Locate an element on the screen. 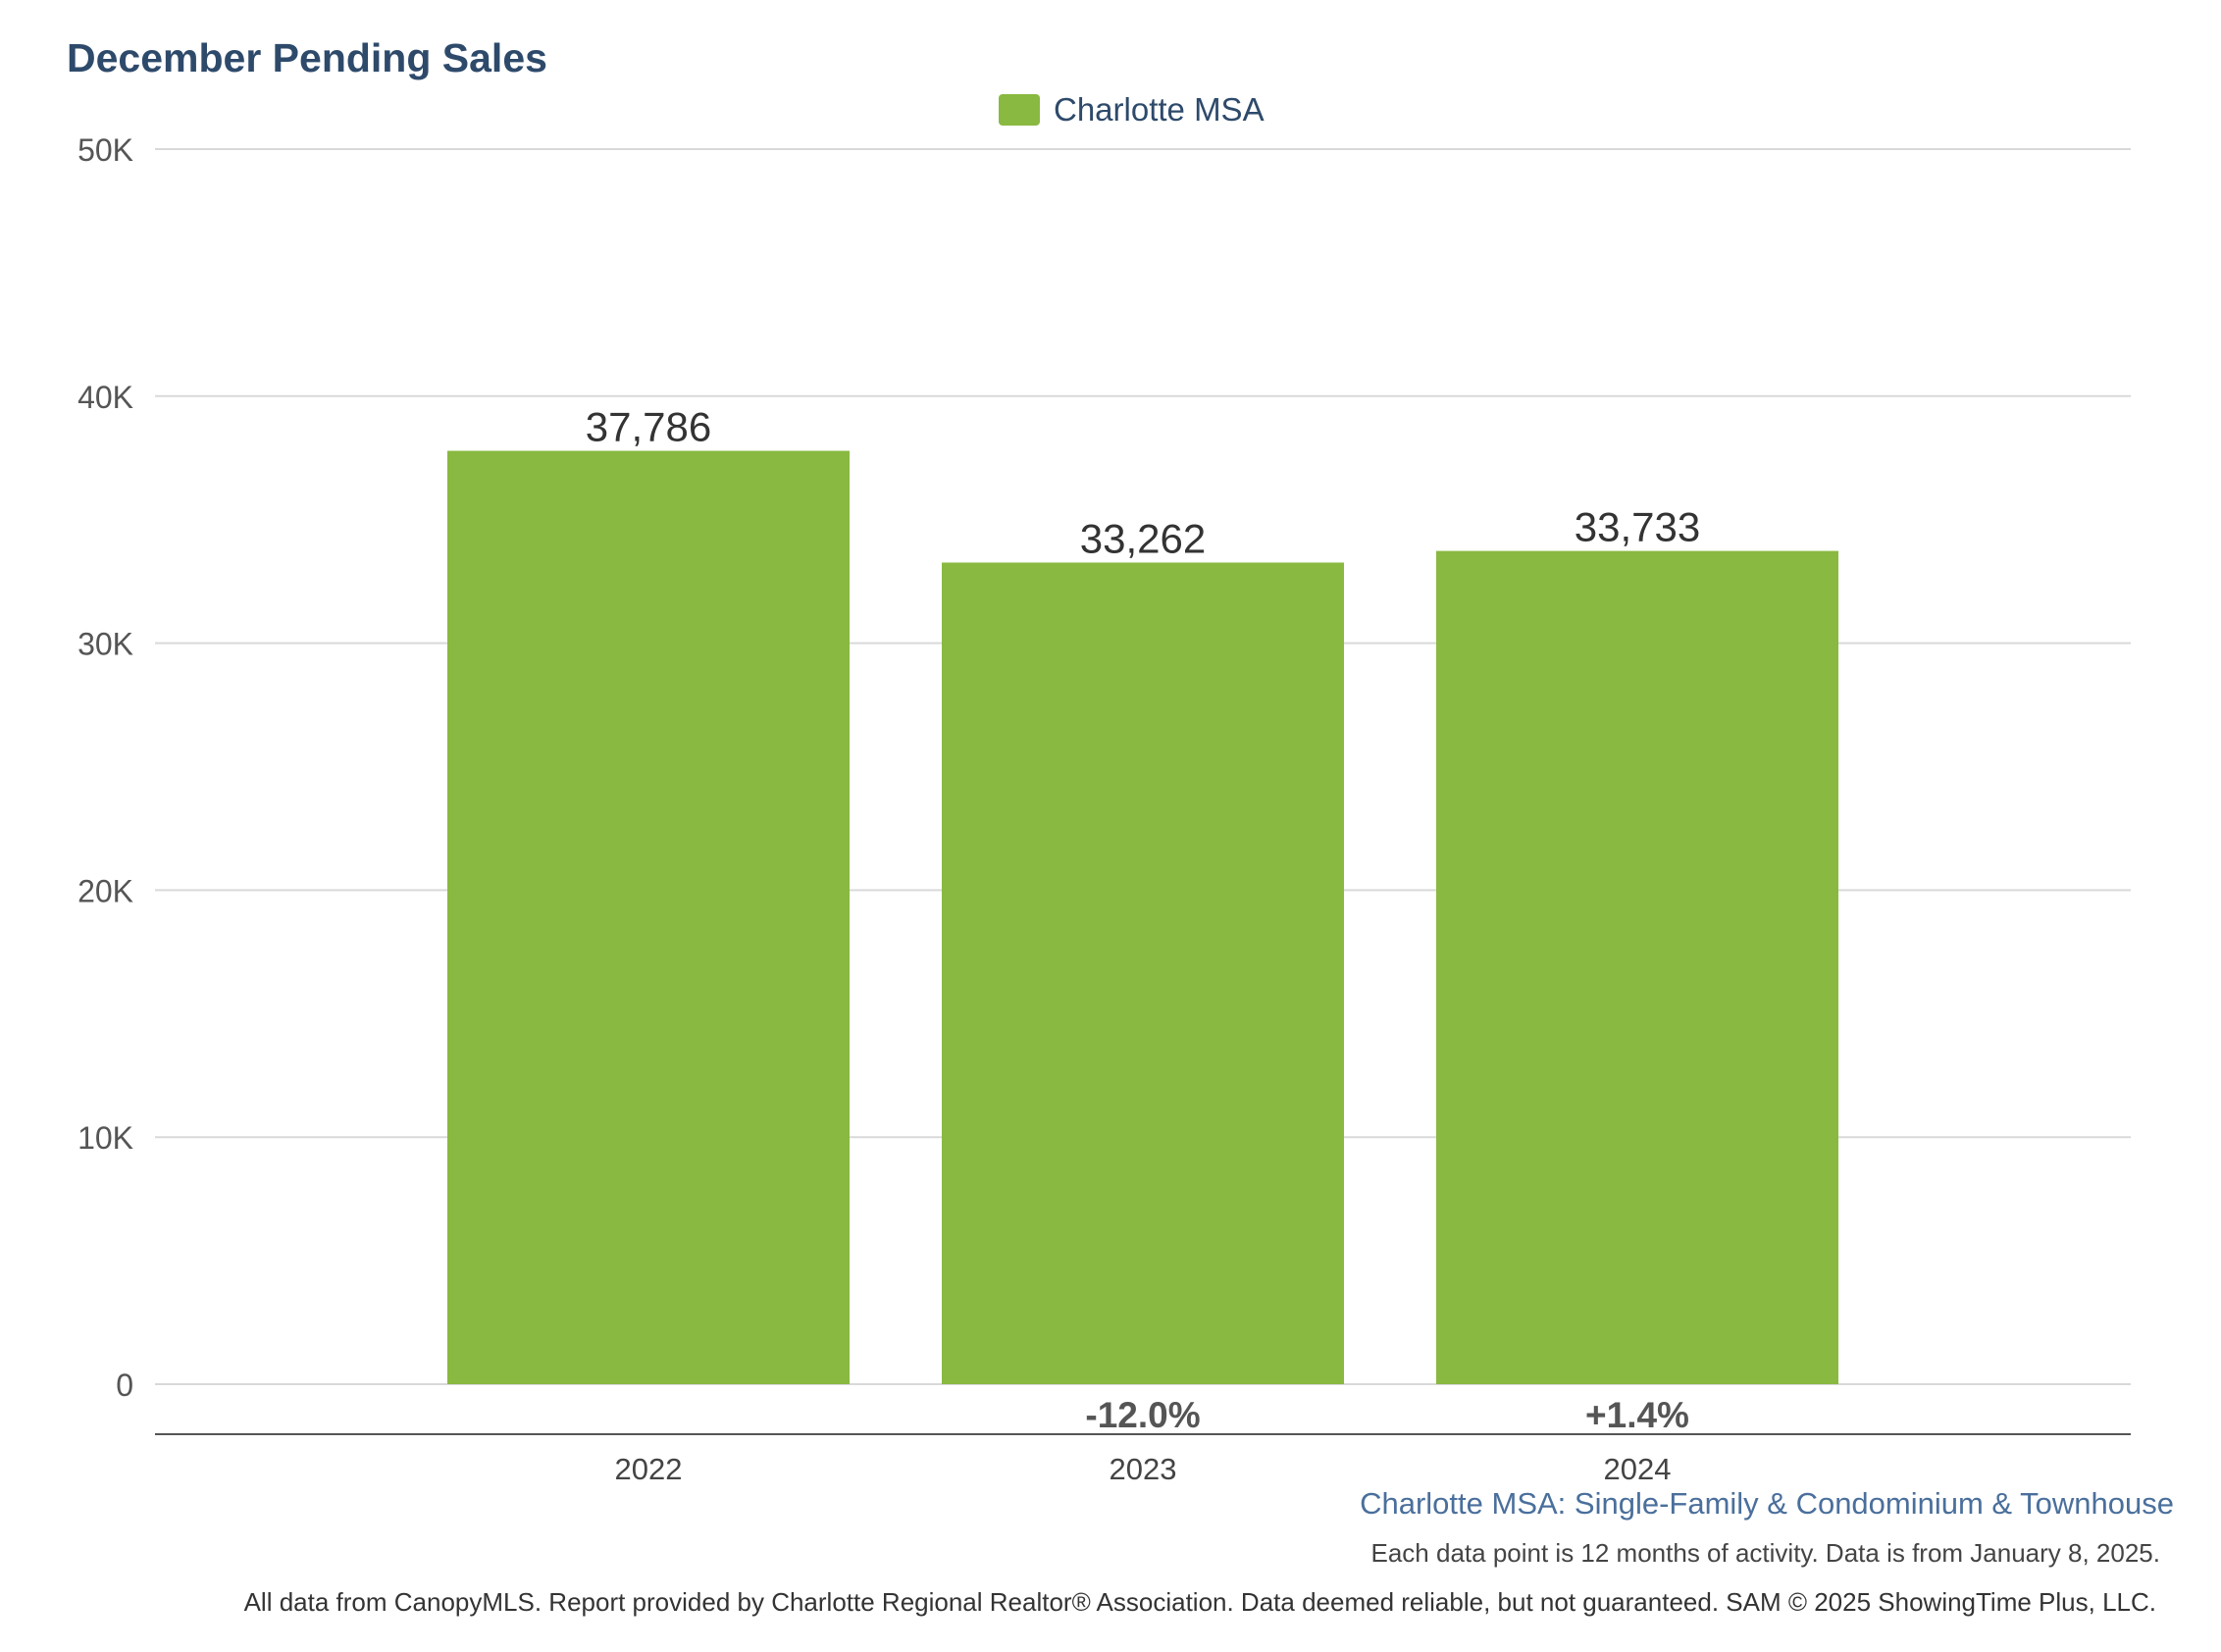 This screenshot has width=2221, height=1652. x-tick-label: 2023 is located at coordinates (1143, 1469).